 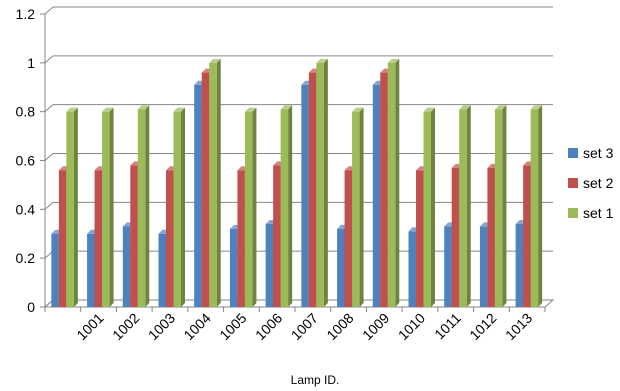 What do you see at coordinates (89, 326) in the screenshot?
I see `x-tick-label: 1001` at bounding box center [89, 326].